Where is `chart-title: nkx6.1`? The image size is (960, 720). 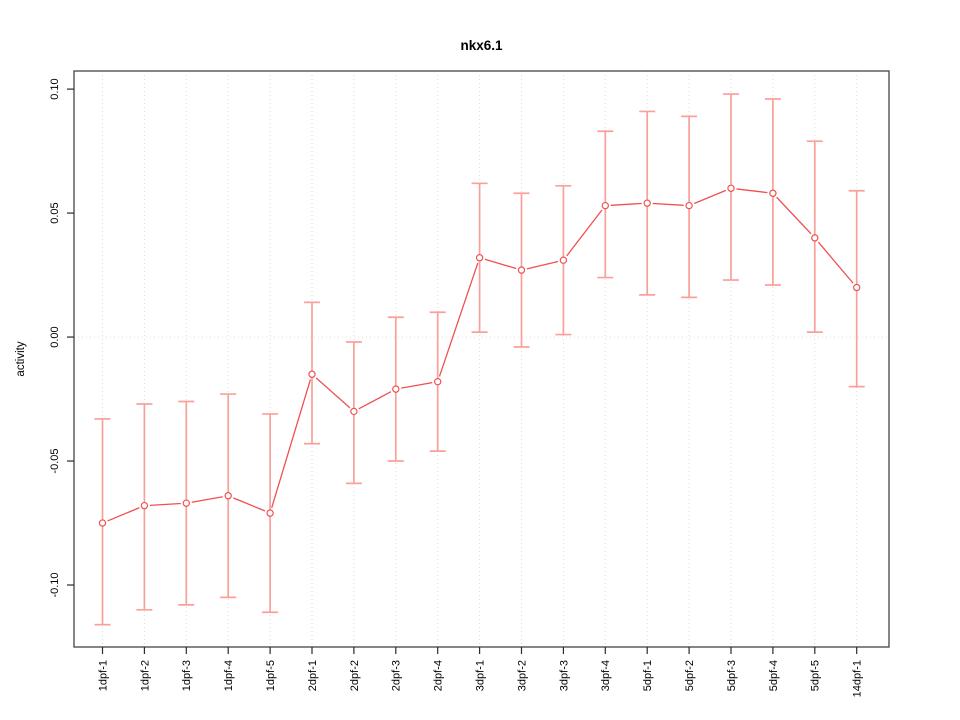 chart-title: nkx6.1 is located at coordinates (481, 45).